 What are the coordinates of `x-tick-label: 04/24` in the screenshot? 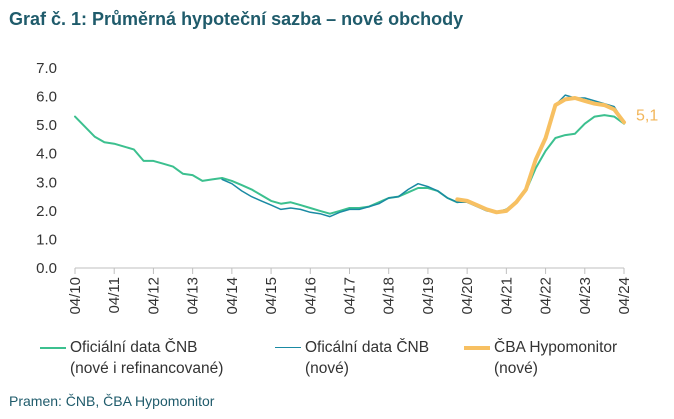 It's located at (624, 296).